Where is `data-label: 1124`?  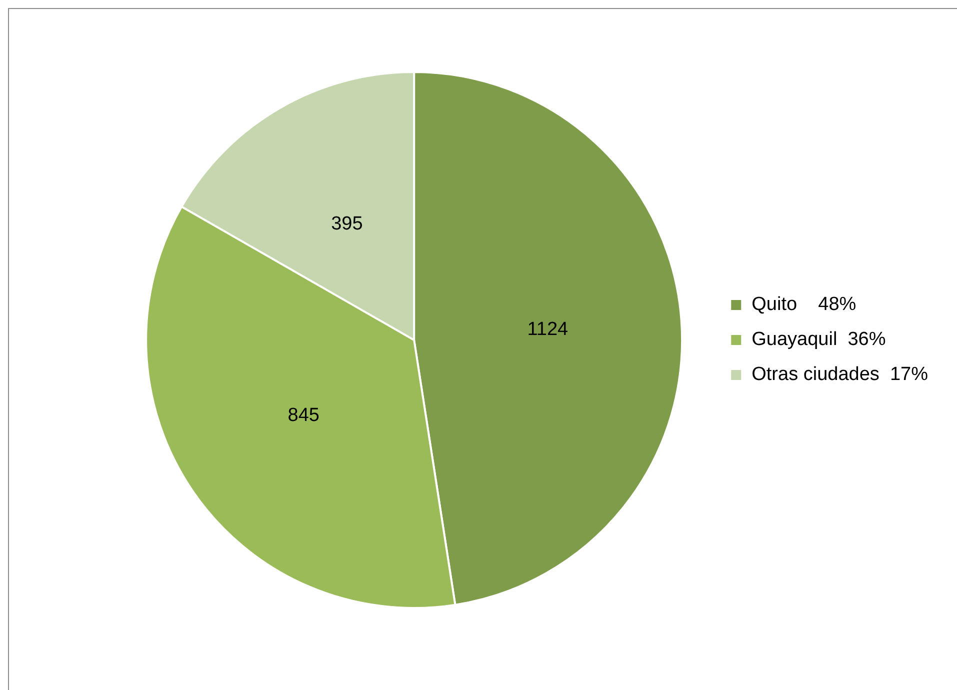 data-label: 1124 is located at coordinates (548, 329).